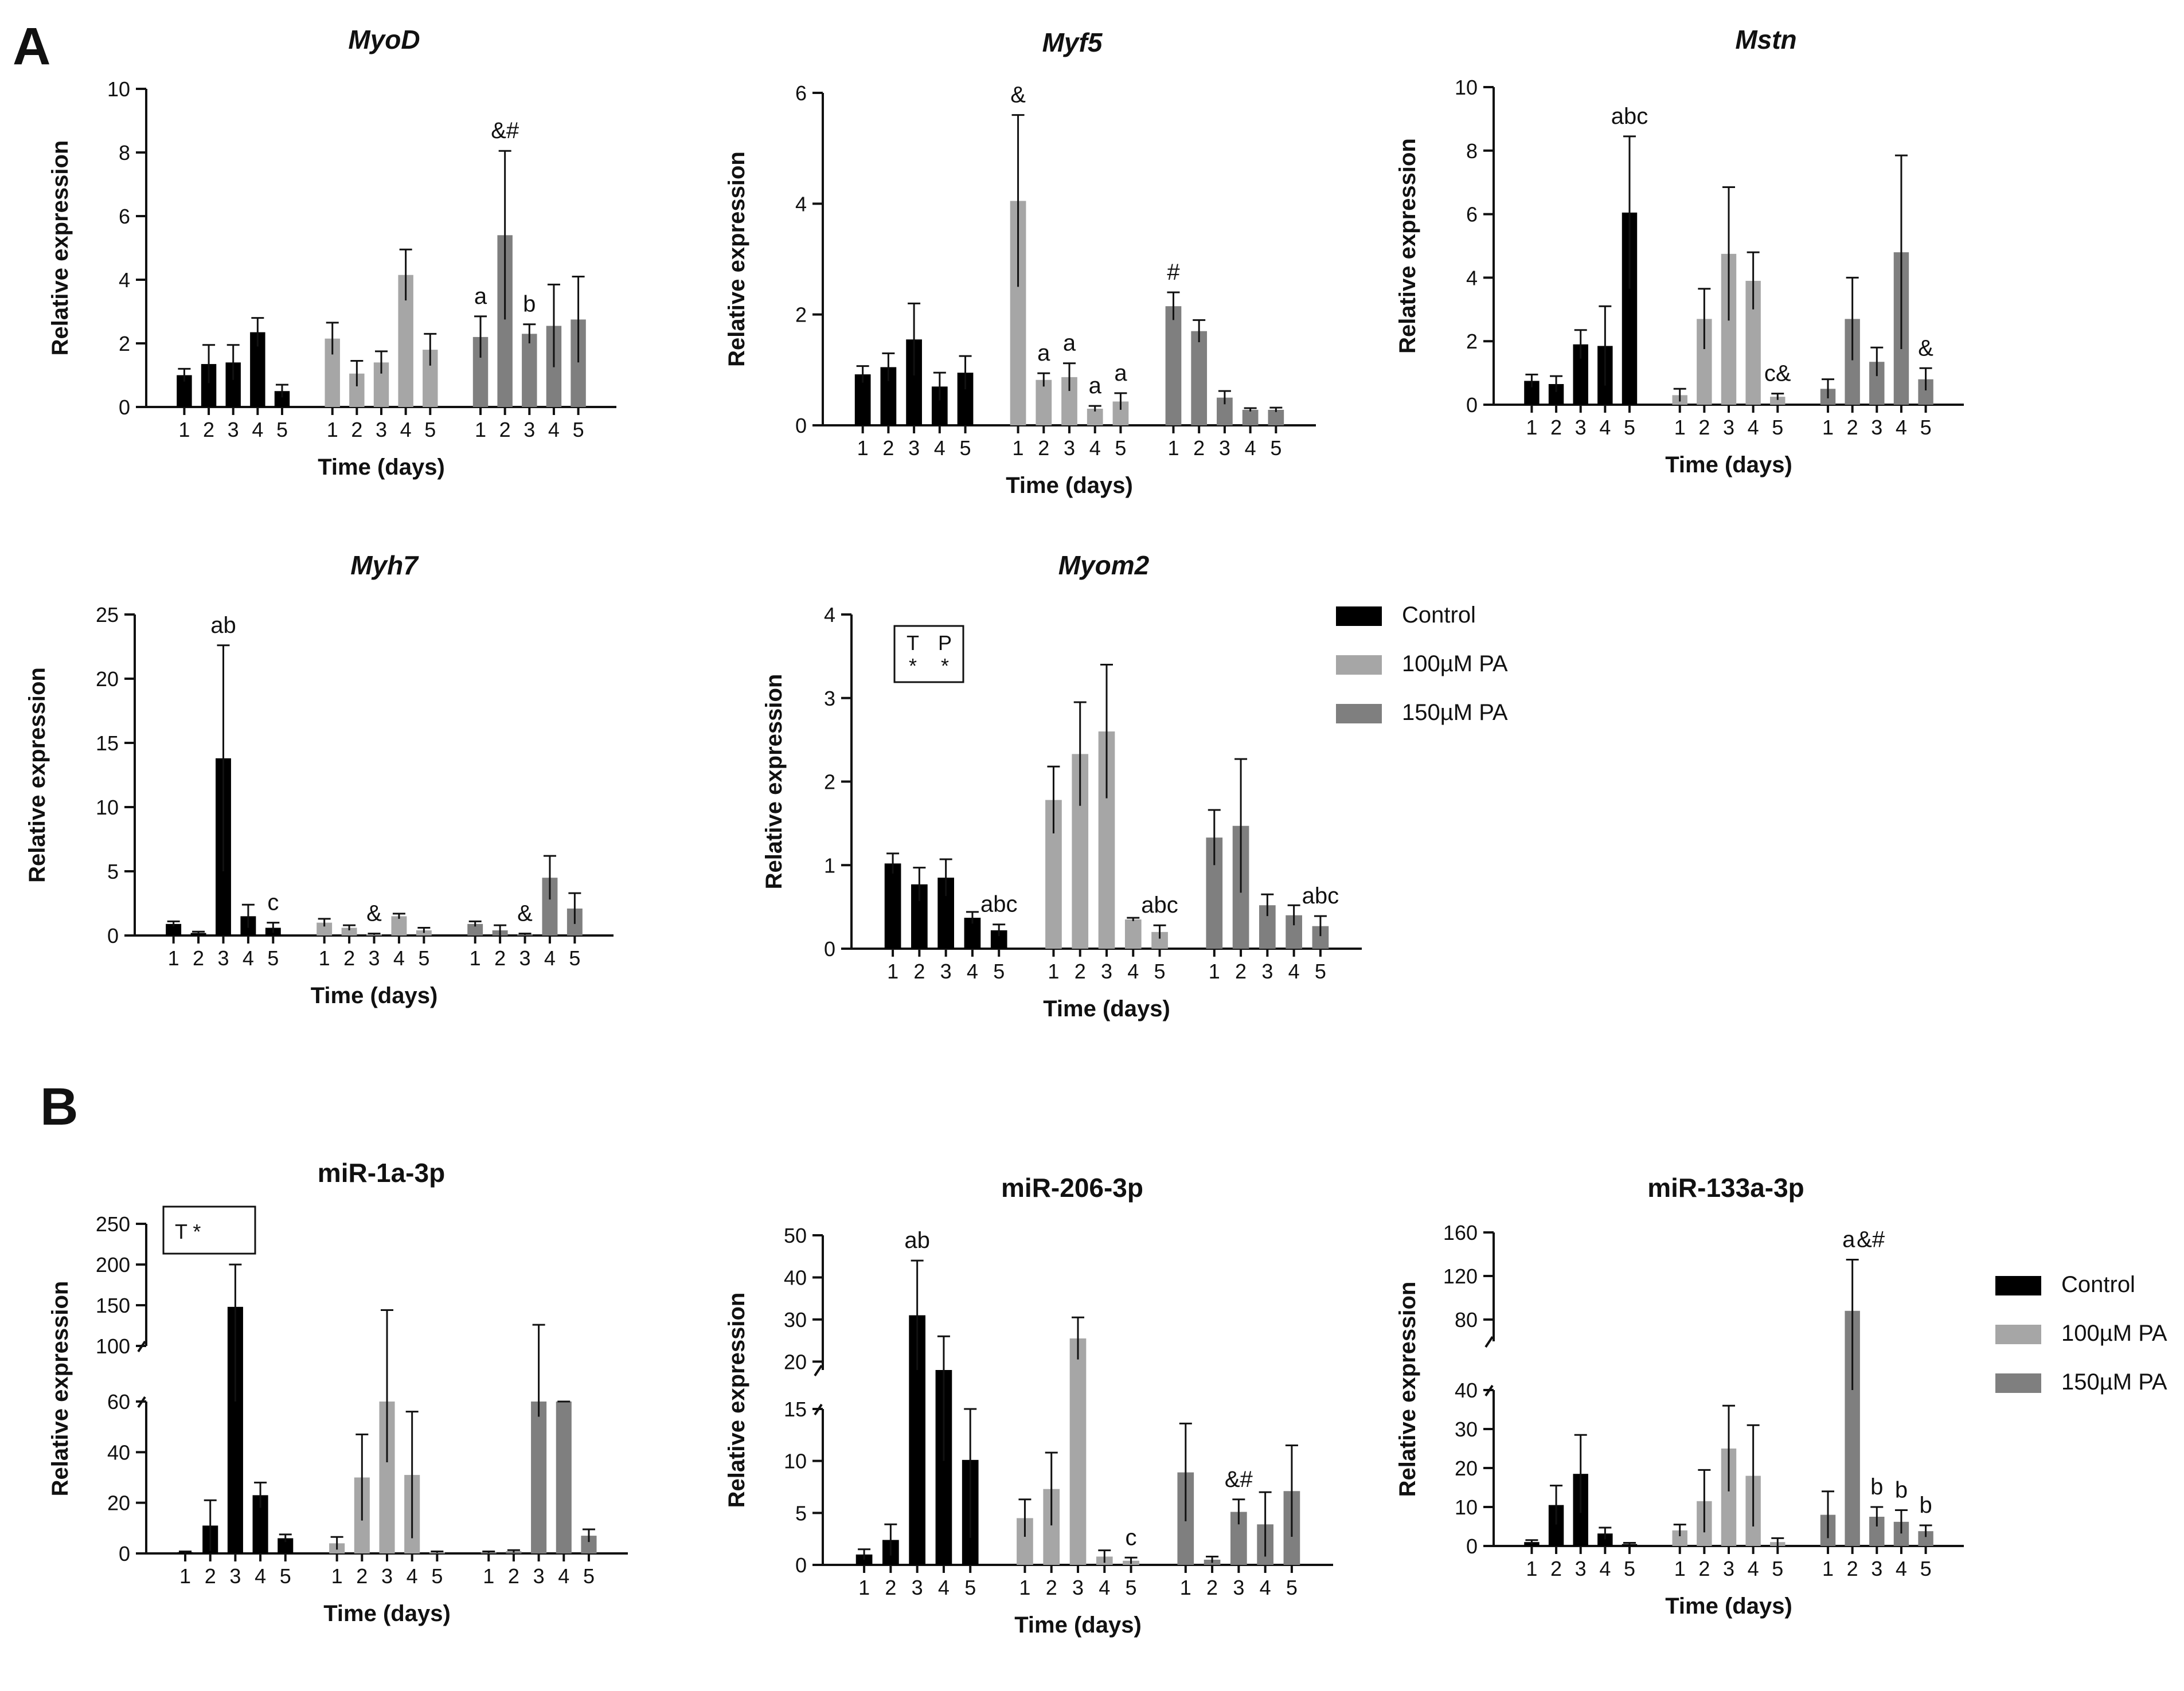 This screenshot has height=1691, width=2184. What do you see at coordinates (1276, 417) in the screenshot?
I see `bar-150MPA-day5` at bounding box center [1276, 417].